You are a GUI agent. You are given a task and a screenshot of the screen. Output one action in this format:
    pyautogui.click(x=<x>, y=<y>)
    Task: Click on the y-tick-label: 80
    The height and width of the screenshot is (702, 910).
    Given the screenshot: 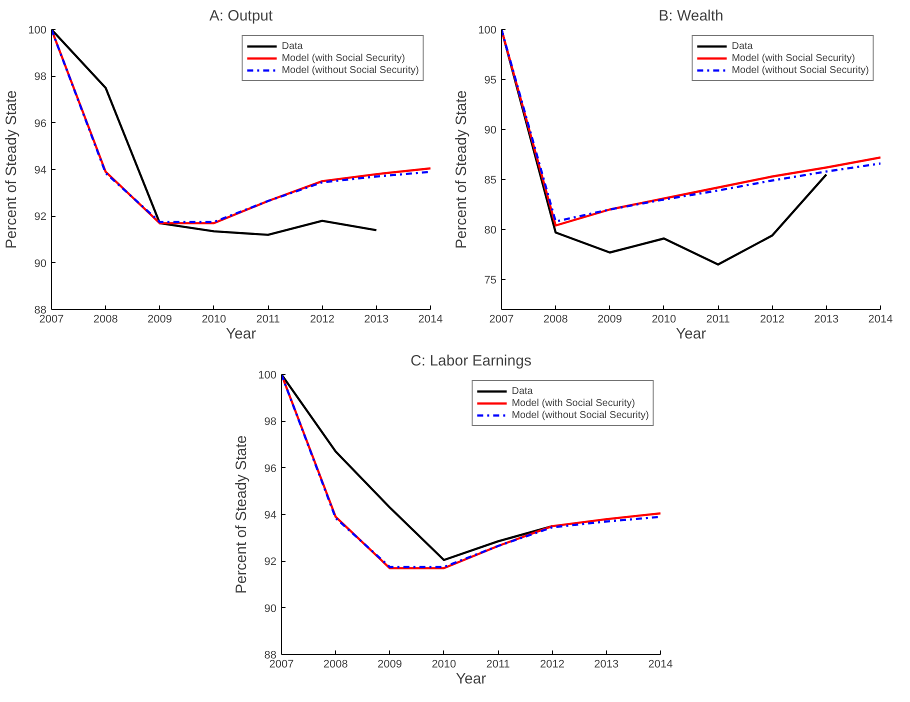 What is the action you would take?
    pyautogui.click(x=490, y=230)
    